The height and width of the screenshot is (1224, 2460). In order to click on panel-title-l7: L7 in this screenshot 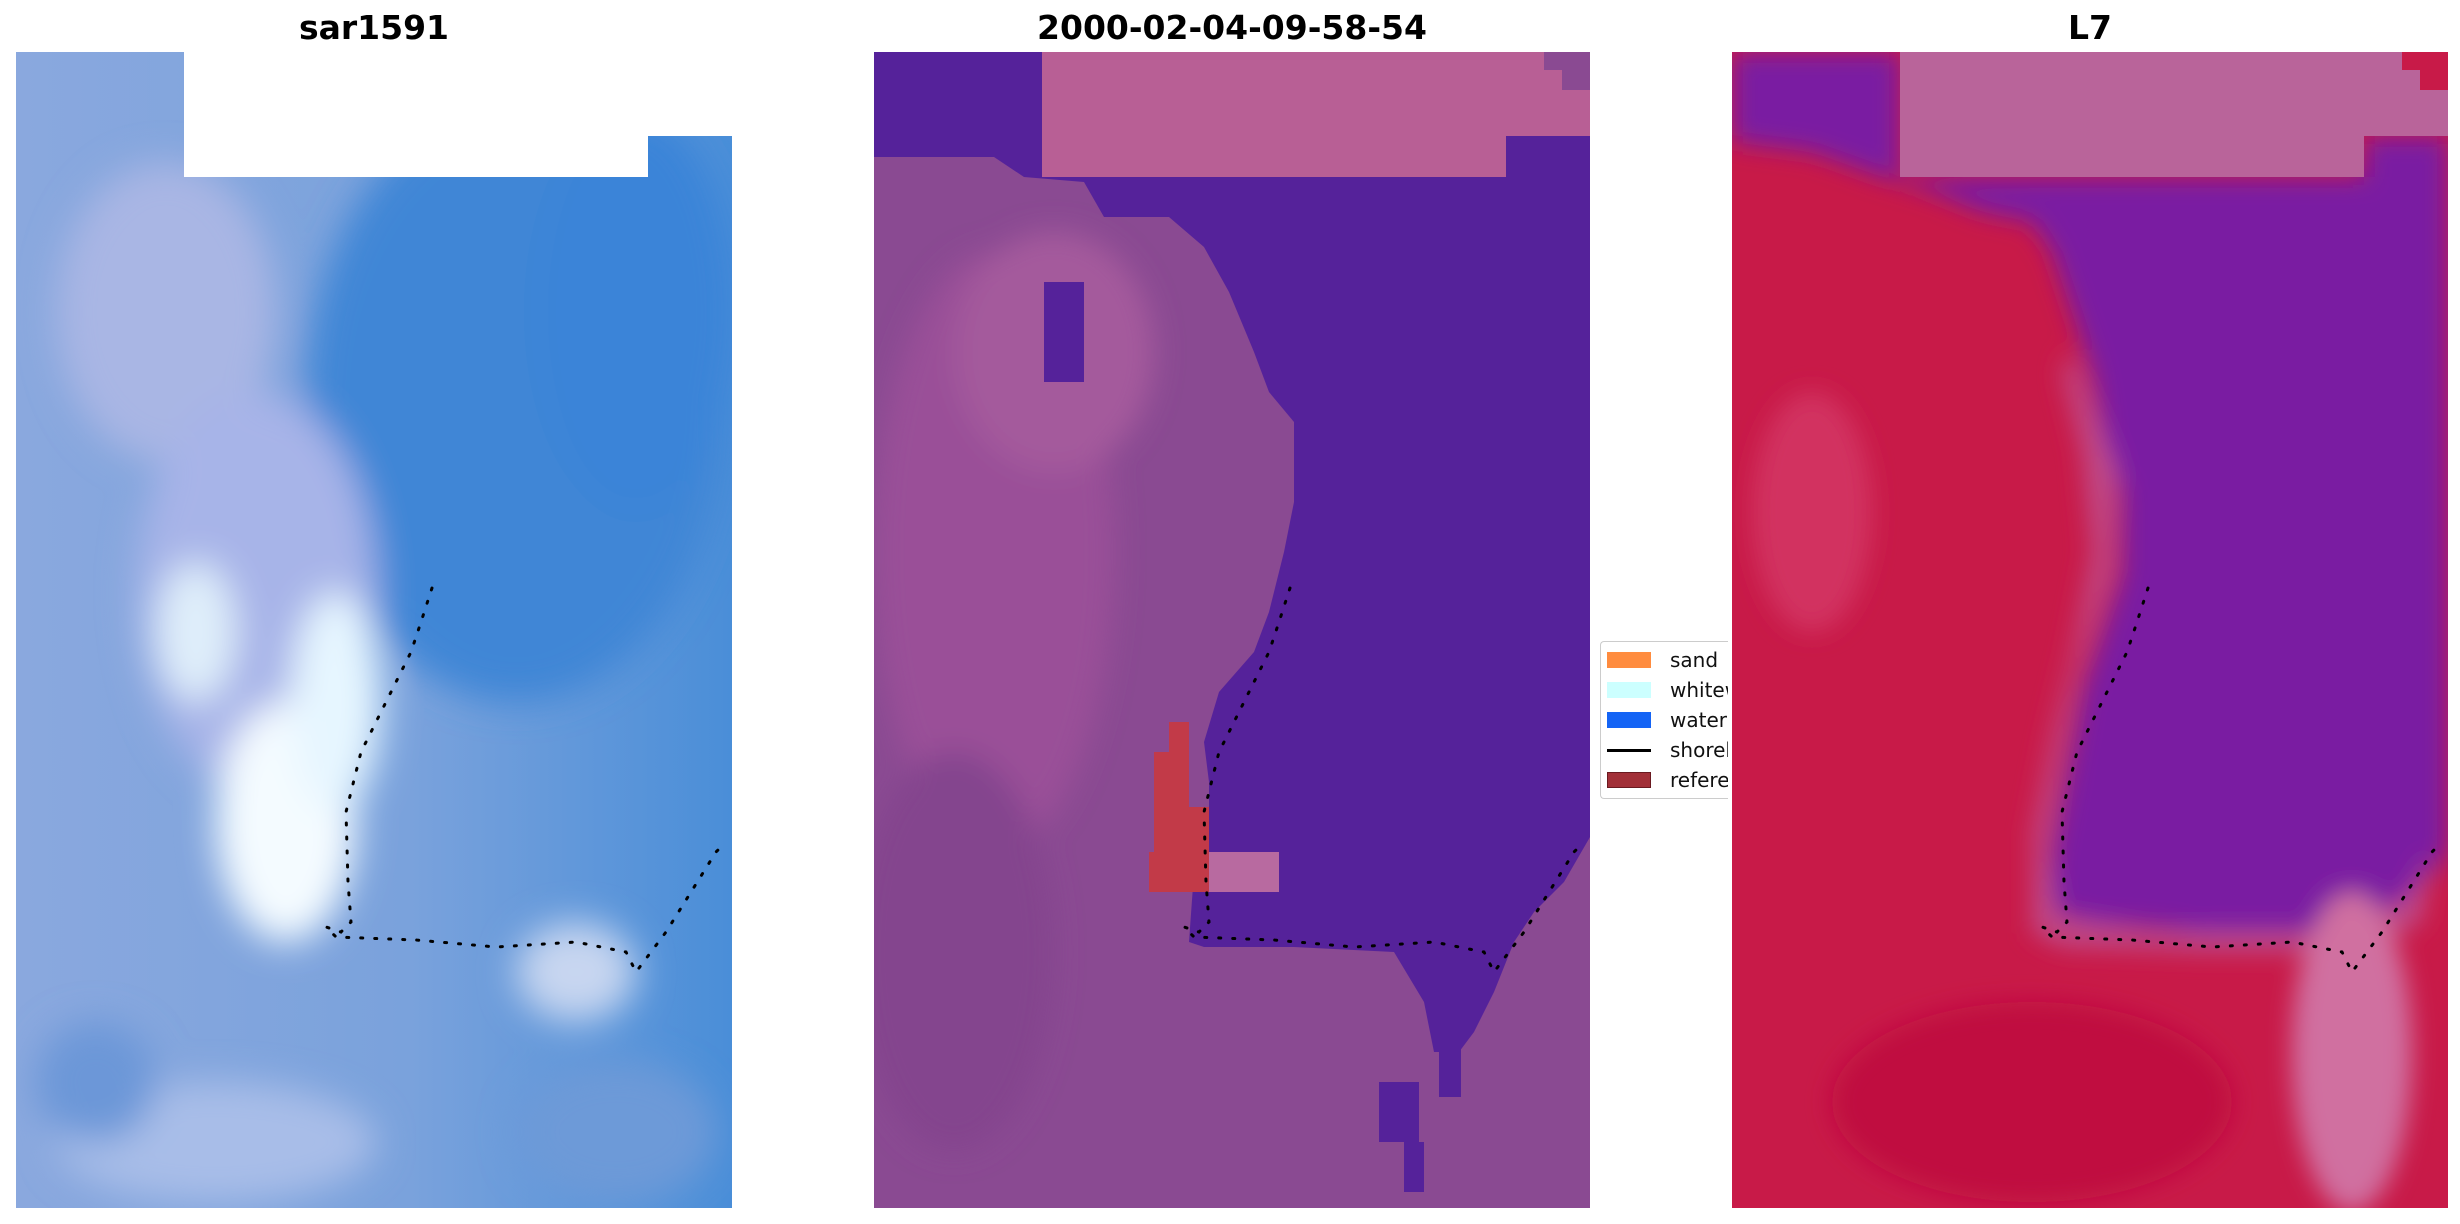, I will do `click(2090, 27)`.